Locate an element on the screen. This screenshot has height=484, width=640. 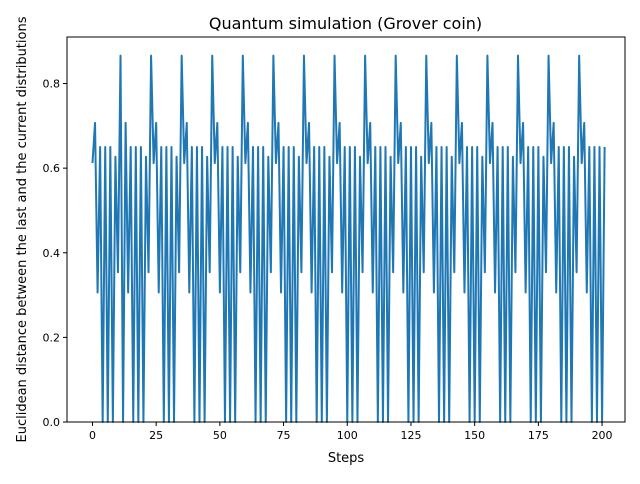
y-tick-label: 0.0 is located at coordinates (52, 422).